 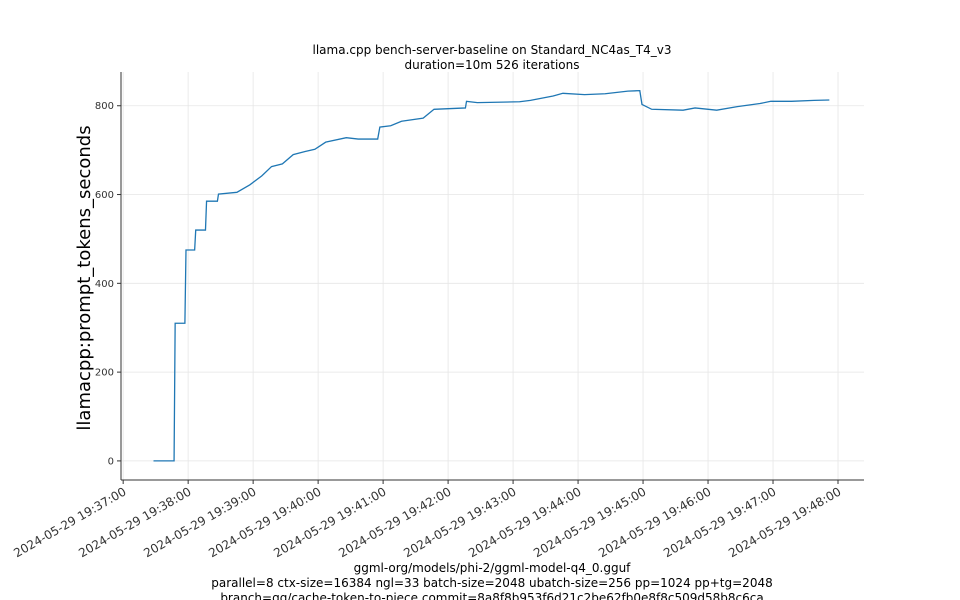 What do you see at coordinates (111, 461) in the screenshot?
I see `y-tick-label: 0` at bounding box center [111, 461].